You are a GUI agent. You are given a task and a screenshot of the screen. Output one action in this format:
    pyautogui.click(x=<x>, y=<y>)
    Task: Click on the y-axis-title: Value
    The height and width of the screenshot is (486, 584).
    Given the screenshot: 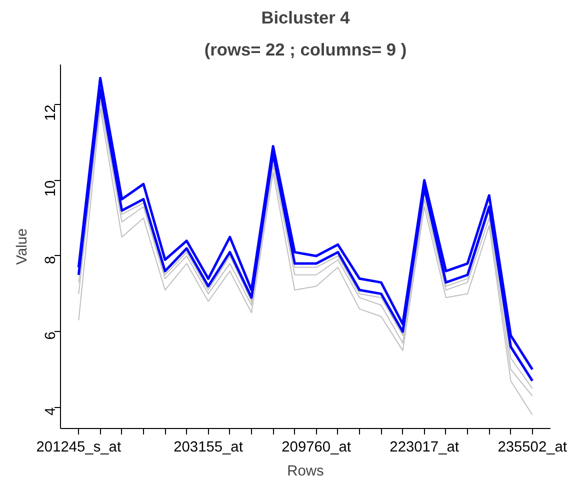 What is the action you would take?
    pyautogui.click(x=22, y=246)
    